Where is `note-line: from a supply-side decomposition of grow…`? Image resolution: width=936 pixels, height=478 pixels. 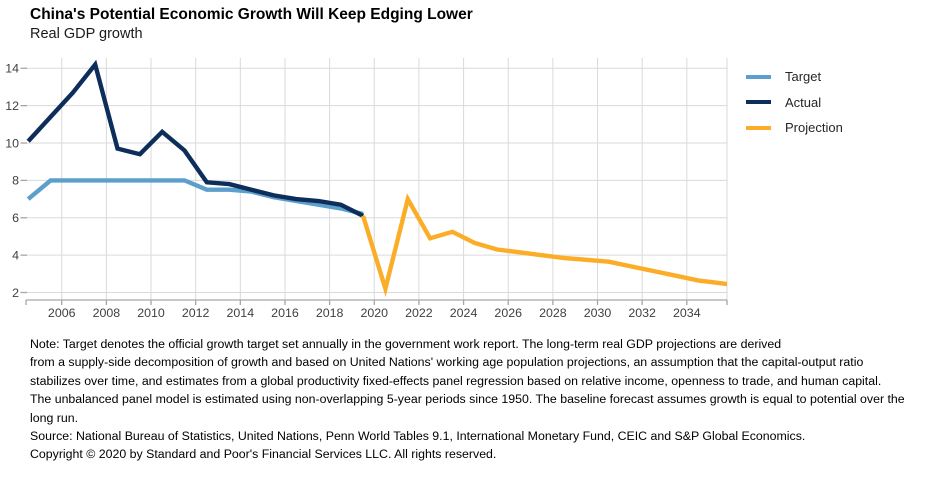 note-line: from a supply-side decomposition of grow… is located at coordinates (447, 362).